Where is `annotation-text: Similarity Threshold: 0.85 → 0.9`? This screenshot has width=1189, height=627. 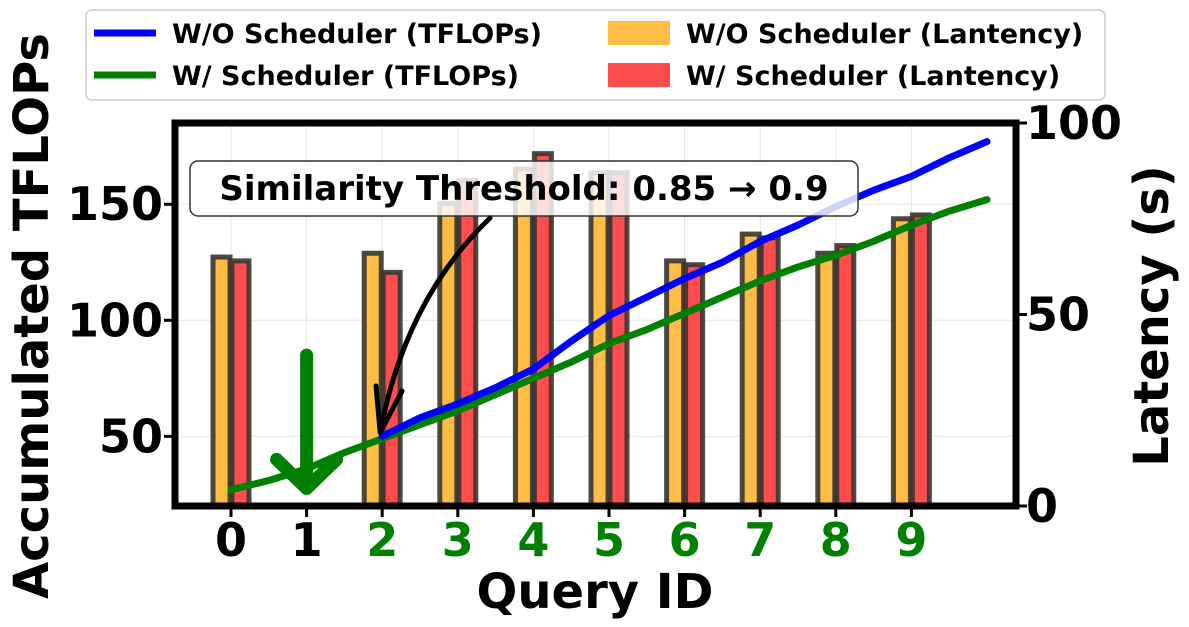
annotation-text: Similarity Threshold: 0.85 → 0.9 is located at coordinates (523, 189).